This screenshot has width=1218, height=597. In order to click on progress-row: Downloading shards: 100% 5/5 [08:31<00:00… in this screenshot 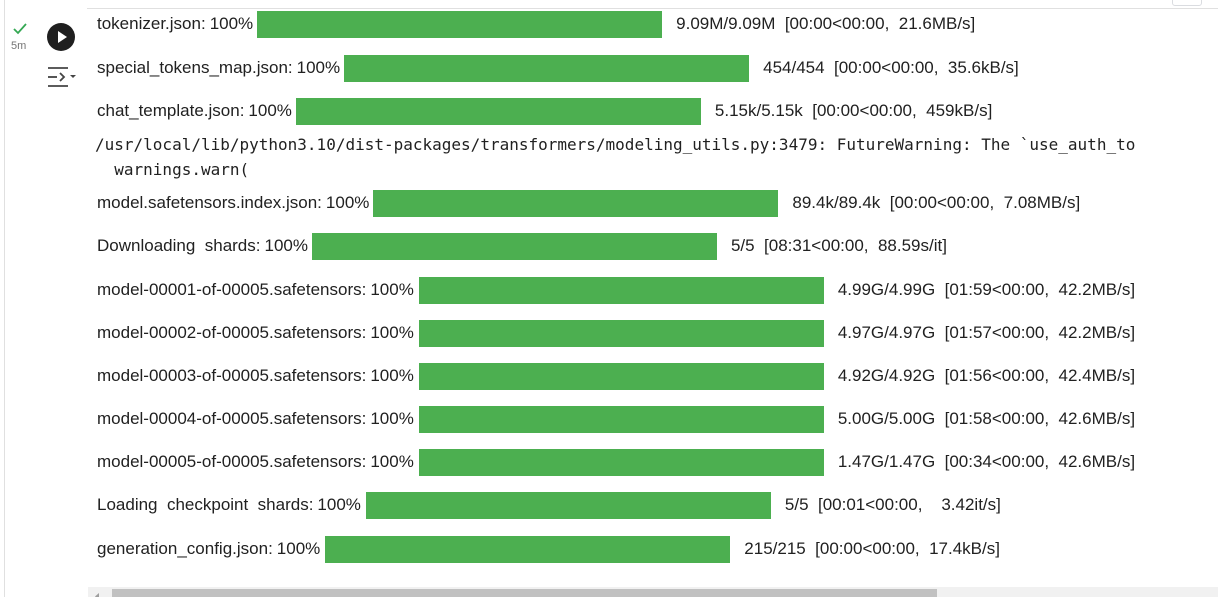, I will do `click(522, 246)`.